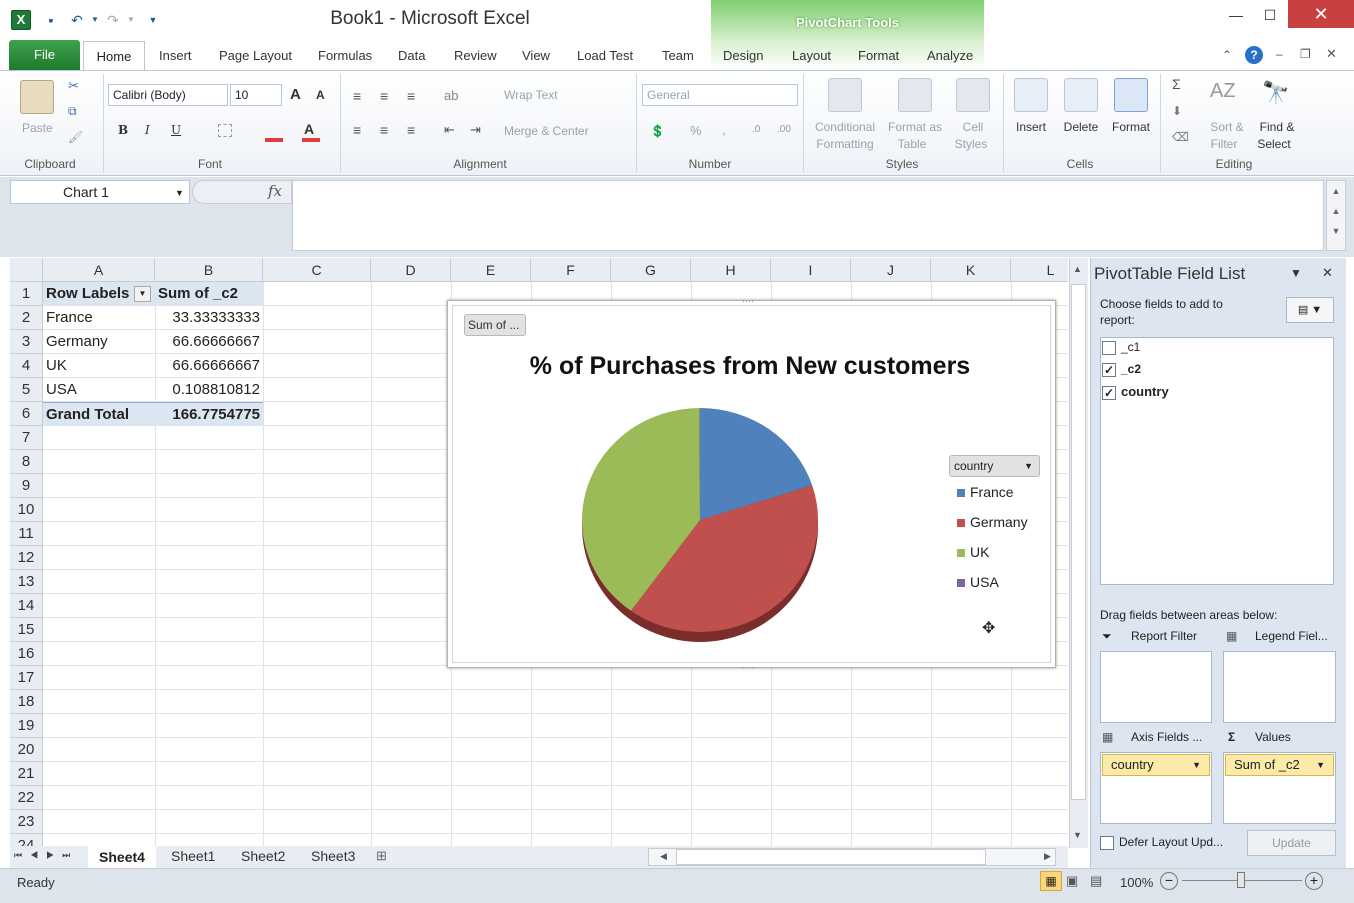 The width and height of the screenshot is (1354, 903). What do you see at coordinates (748, 301) in the screenshot?
I see `chart-resize-handle-top: ····` at bounding box center [748, 301].